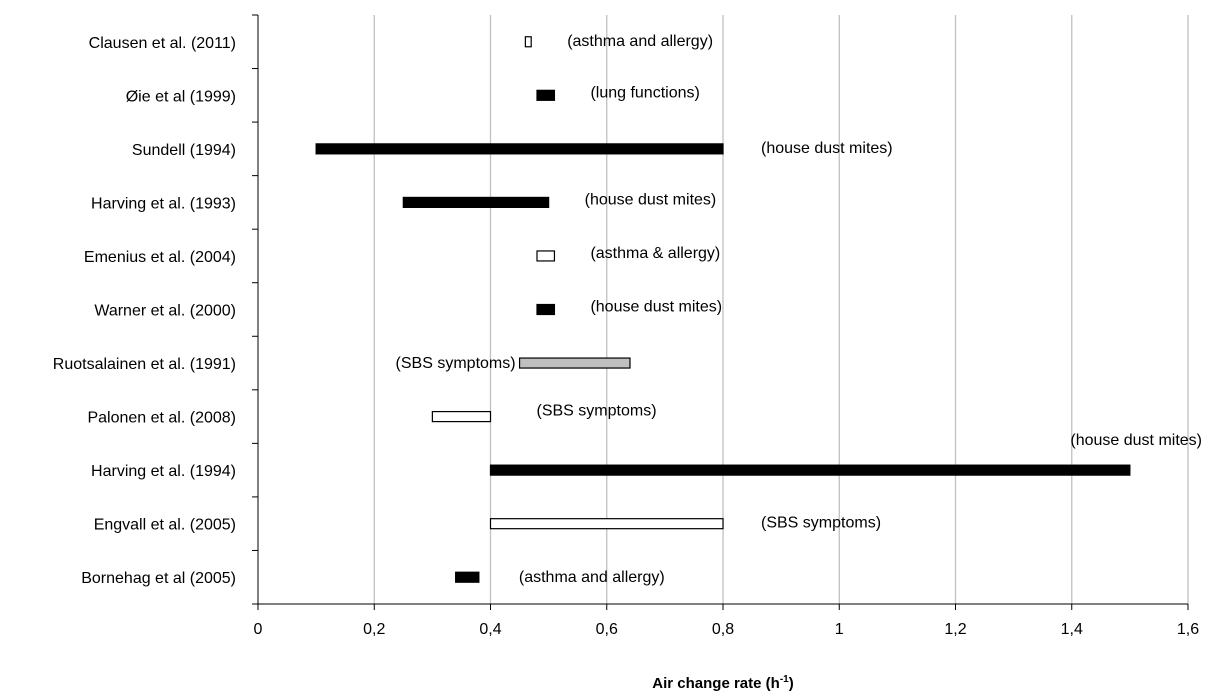 The width and height of the screenshot is (1210, 695). I want to click on category-label: Bornehag et al (2005), so click(158, 578).